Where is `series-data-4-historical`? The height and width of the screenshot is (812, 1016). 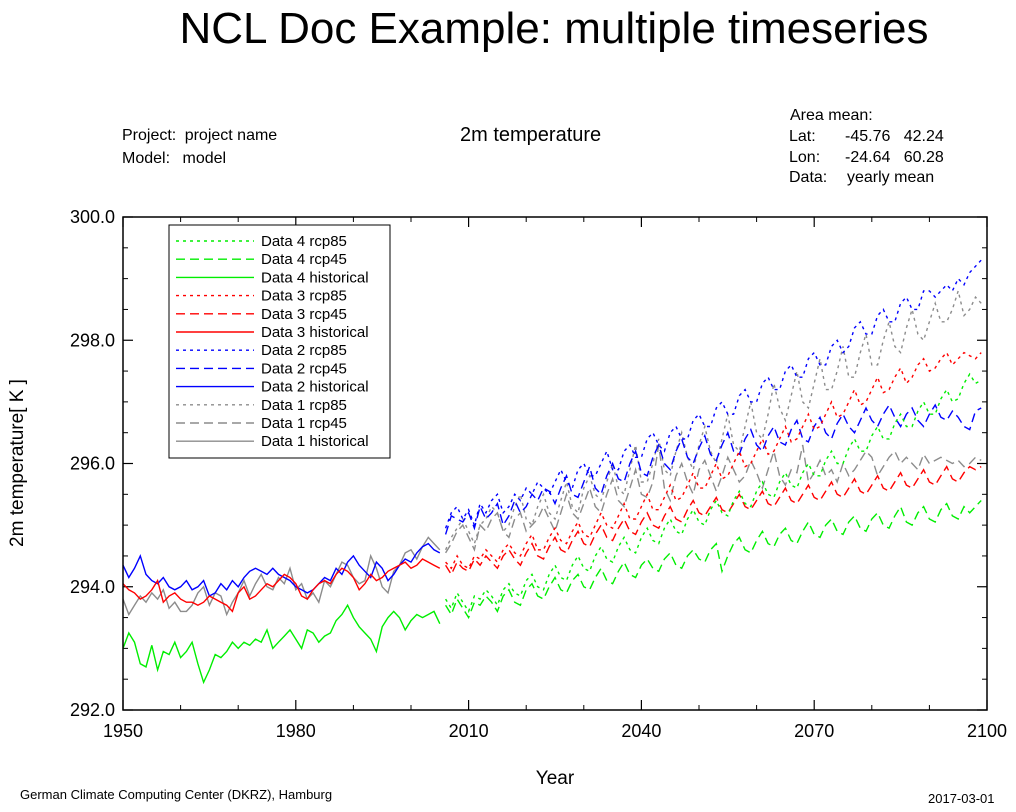 series-data-4-historical is located at coordinates (281, 644).